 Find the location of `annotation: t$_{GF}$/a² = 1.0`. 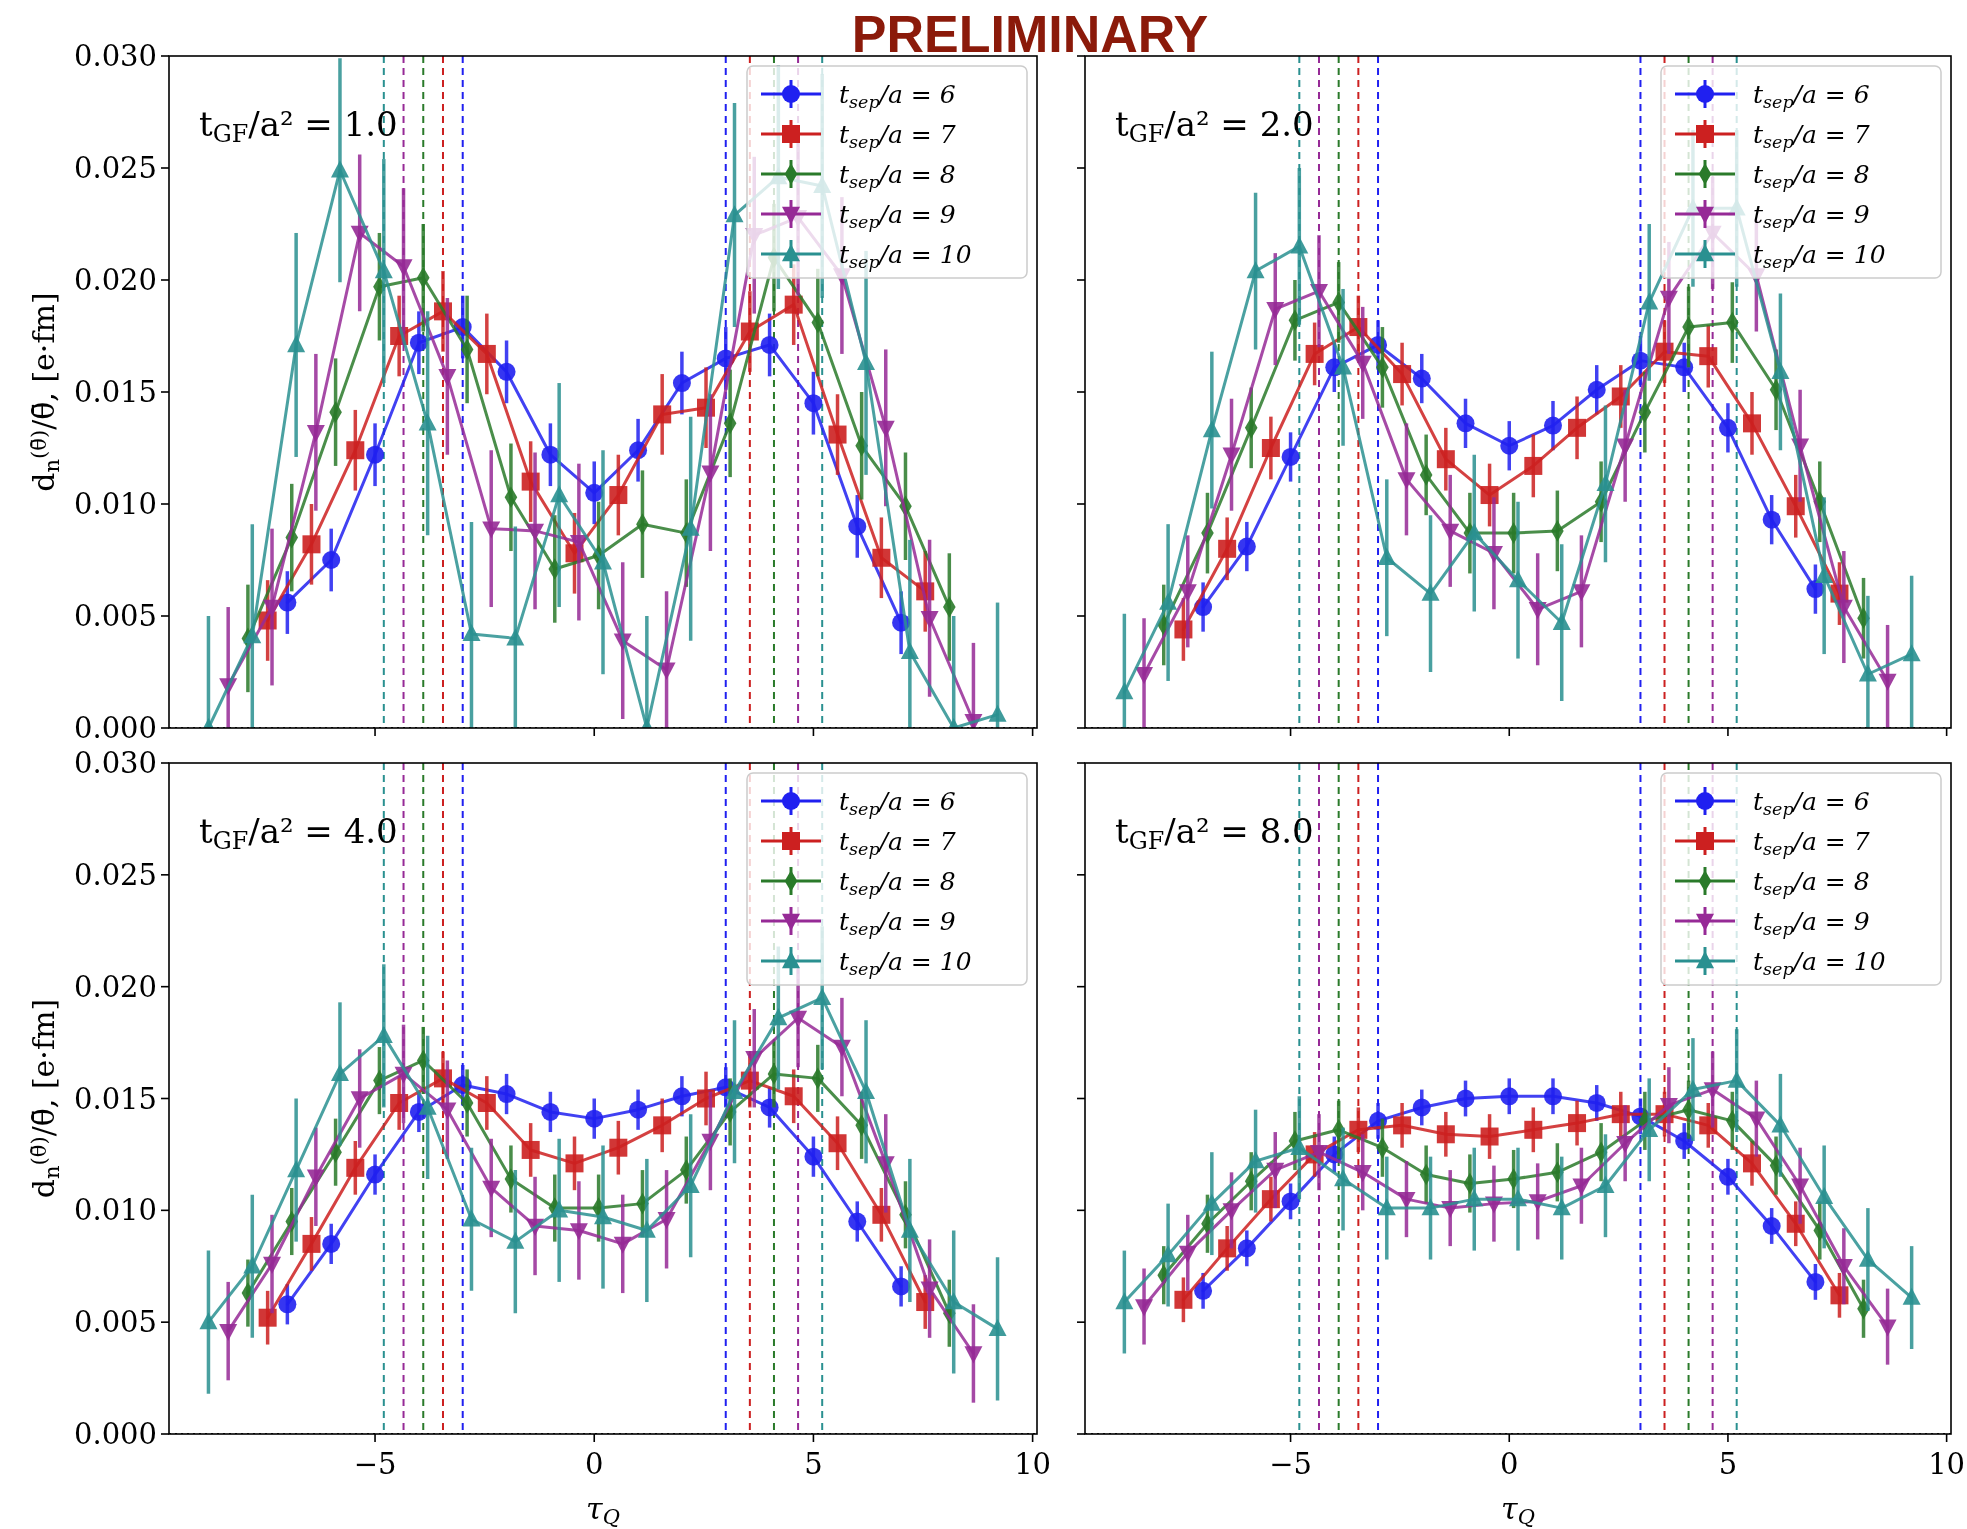

annotation: t$_{GF}$/a² = 1.0 is located at coordinates (298, 126).